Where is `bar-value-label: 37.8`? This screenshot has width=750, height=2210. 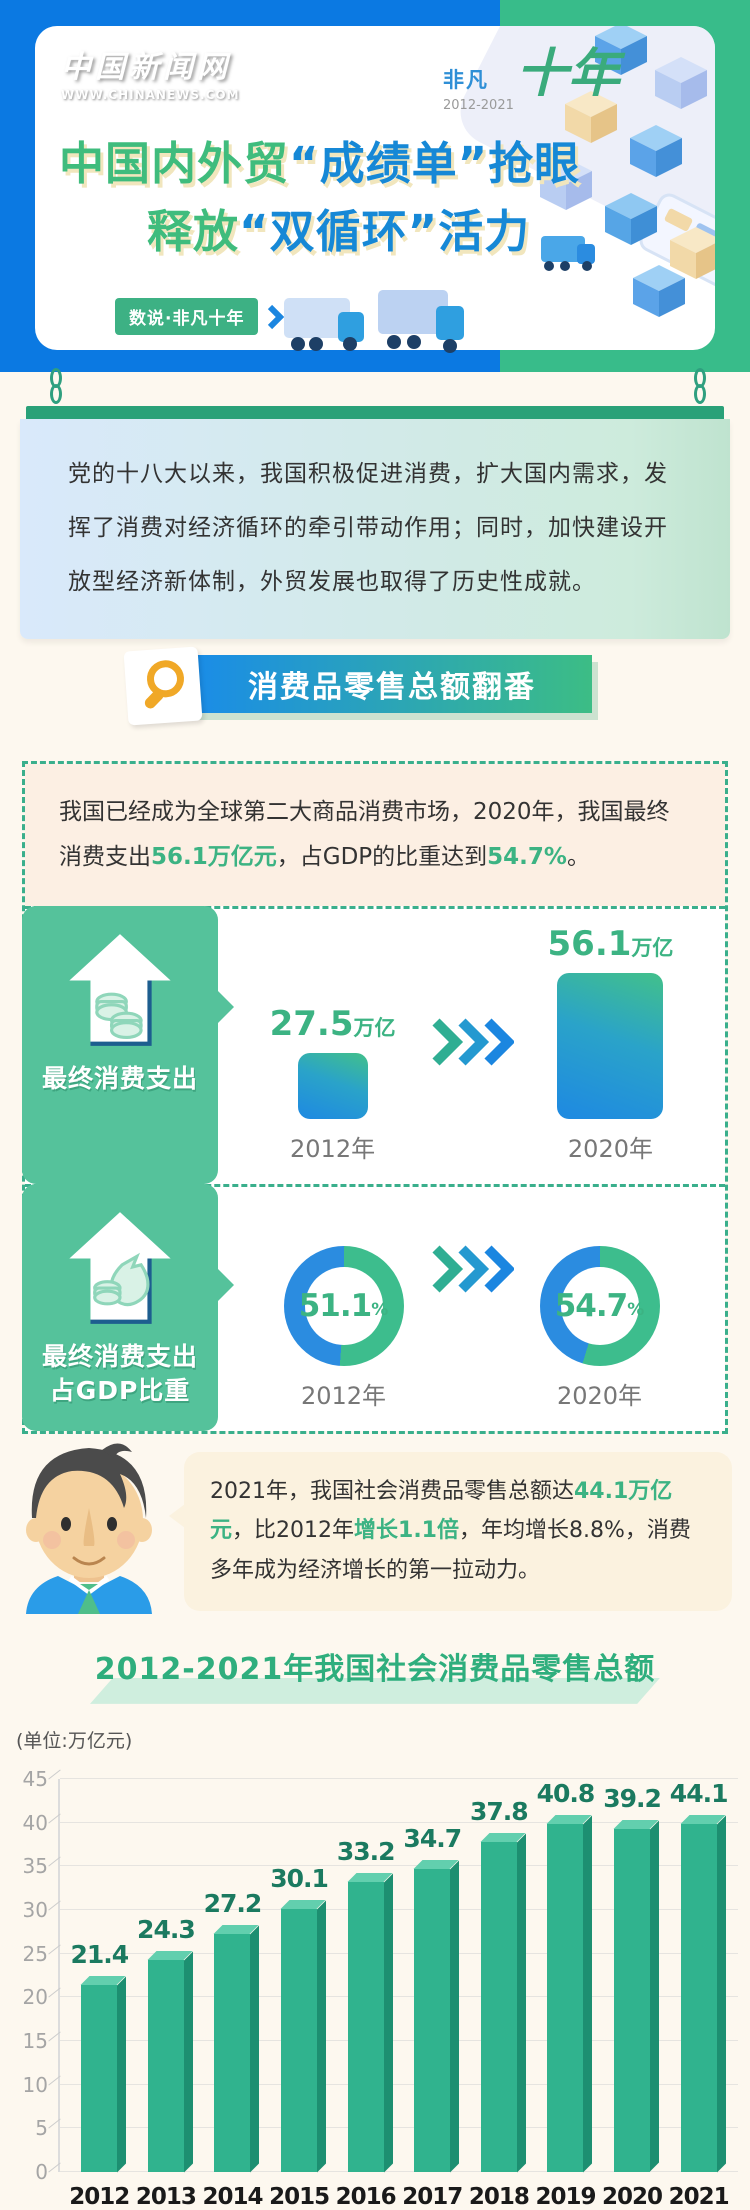
bar-value-label: 37.8 is located at coordinates (499, 1811).